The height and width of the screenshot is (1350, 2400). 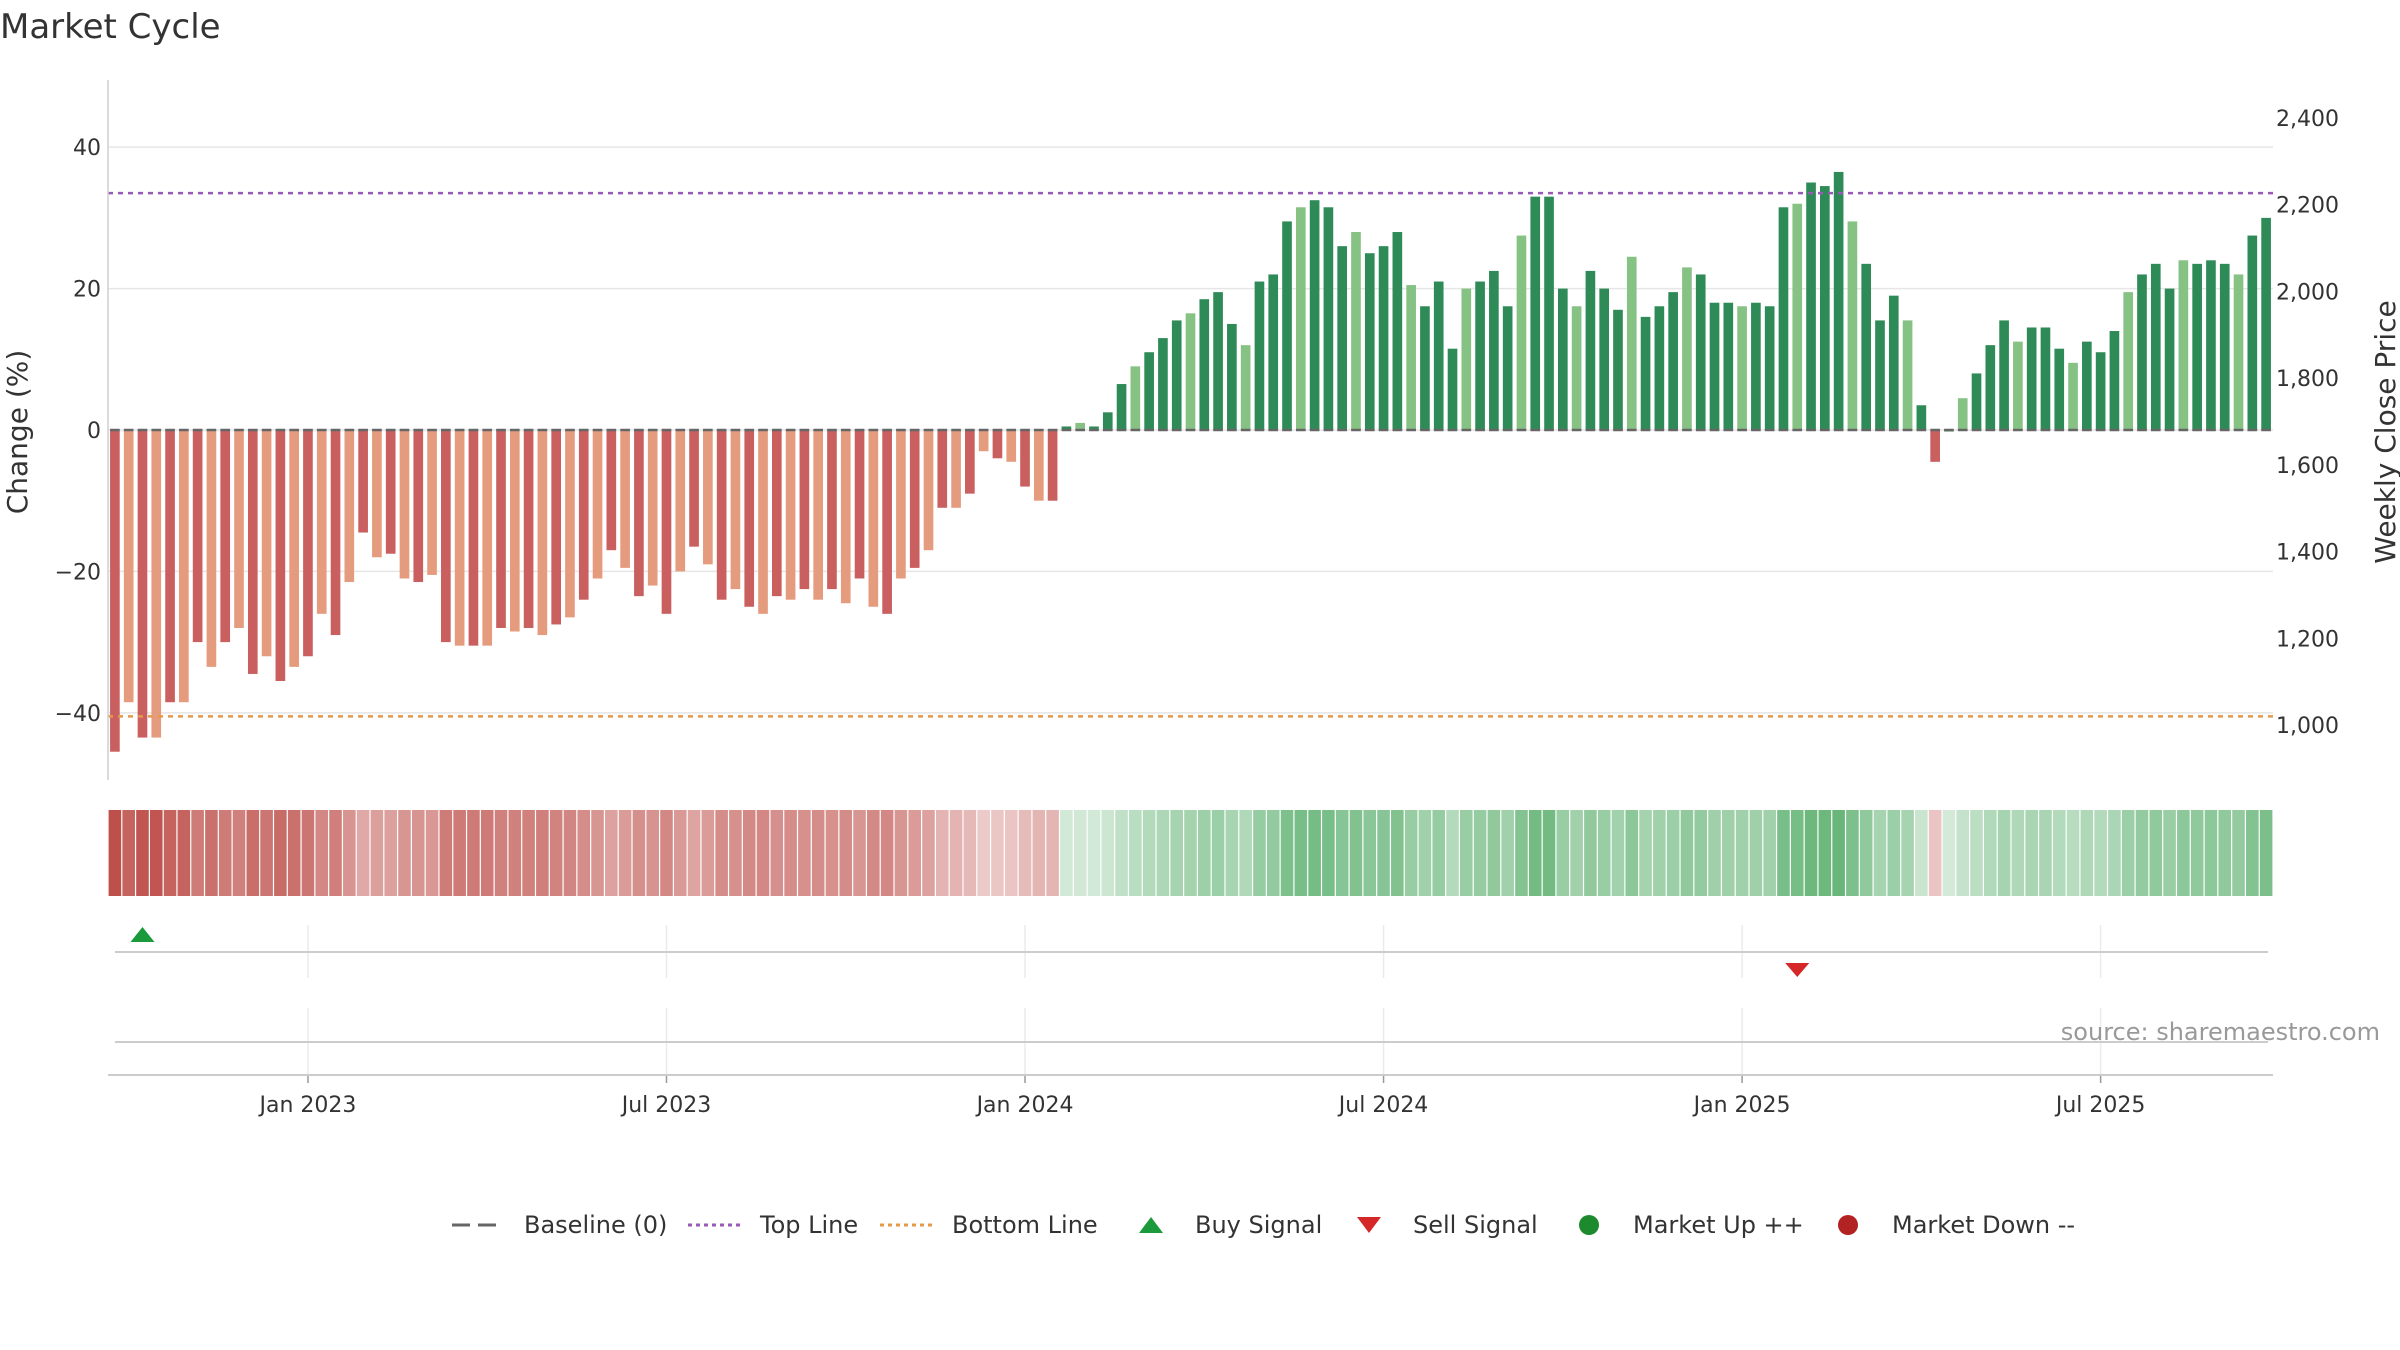 I want to click on y-tick-label: 0, so click(x=94, y=431).